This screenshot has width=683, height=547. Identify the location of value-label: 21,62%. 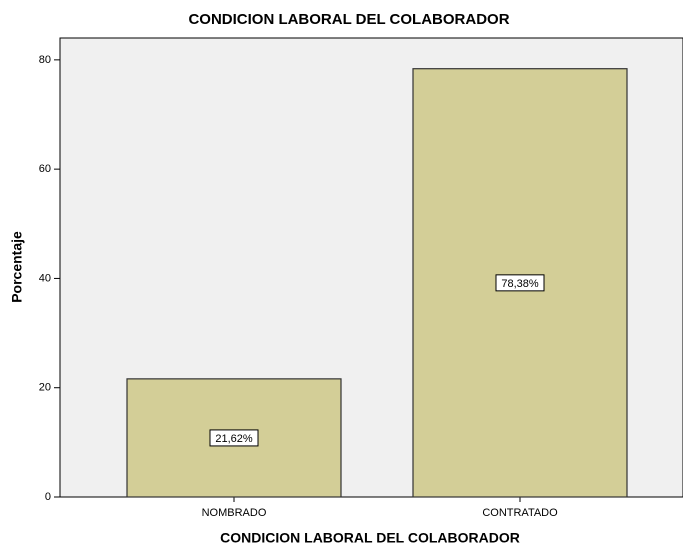
(234, 439).